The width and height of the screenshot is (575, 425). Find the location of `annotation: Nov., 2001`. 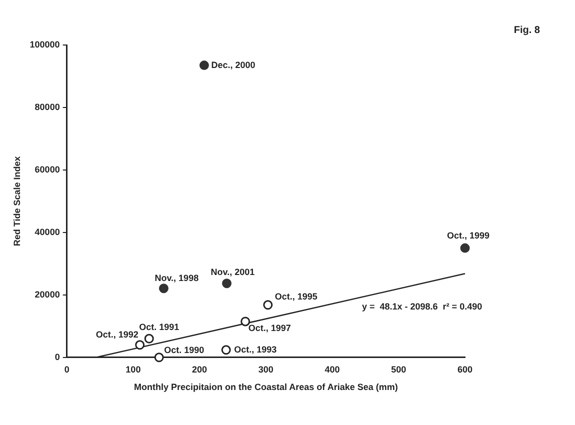

annotation: Nov., 2001 is located at coordinates (232, 271).